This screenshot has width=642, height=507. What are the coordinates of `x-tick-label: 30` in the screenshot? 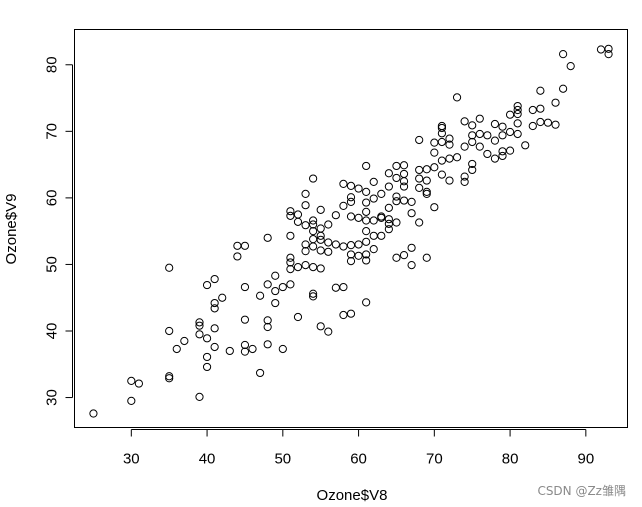 It's located at (131, 459).